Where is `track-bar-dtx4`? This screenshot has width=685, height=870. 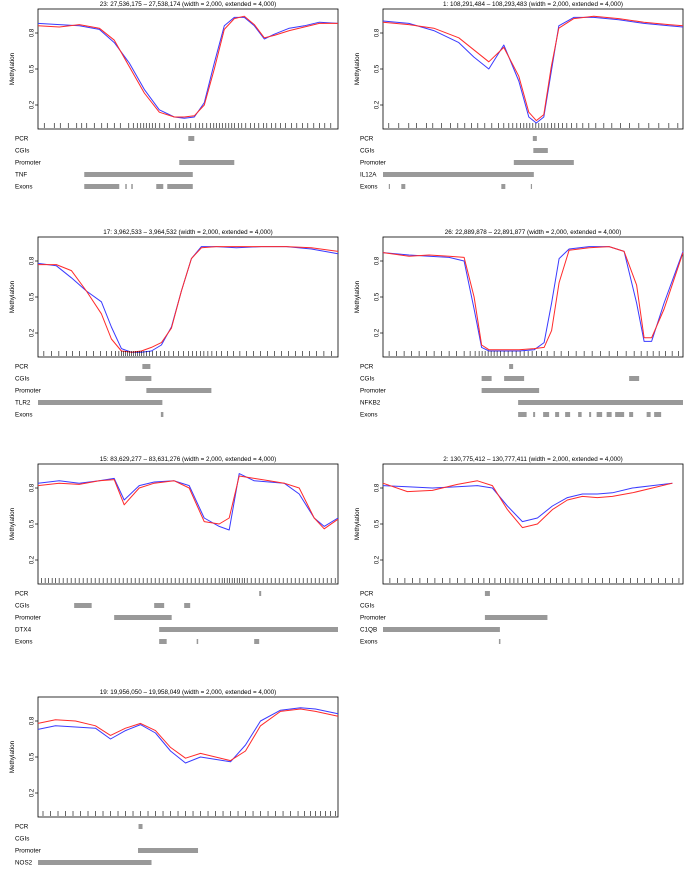
track-bar-dtx4 is located at coordinates (248, 629).